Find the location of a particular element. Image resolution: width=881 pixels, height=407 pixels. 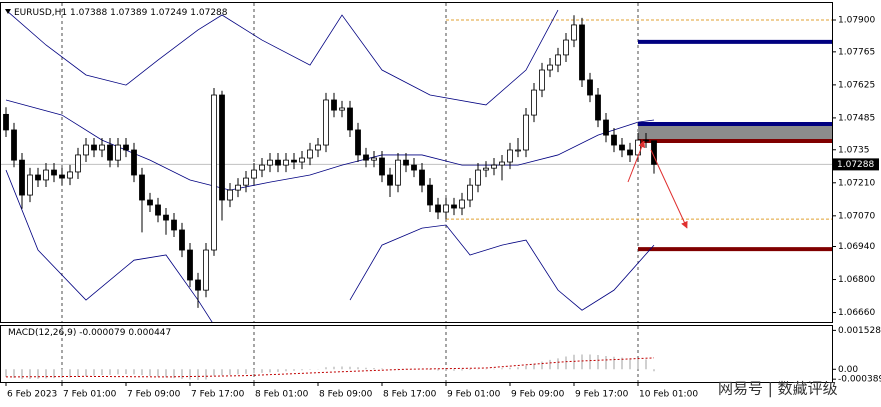

macd-label: MACD(12,26,9) is located at coordinates (42, 333).